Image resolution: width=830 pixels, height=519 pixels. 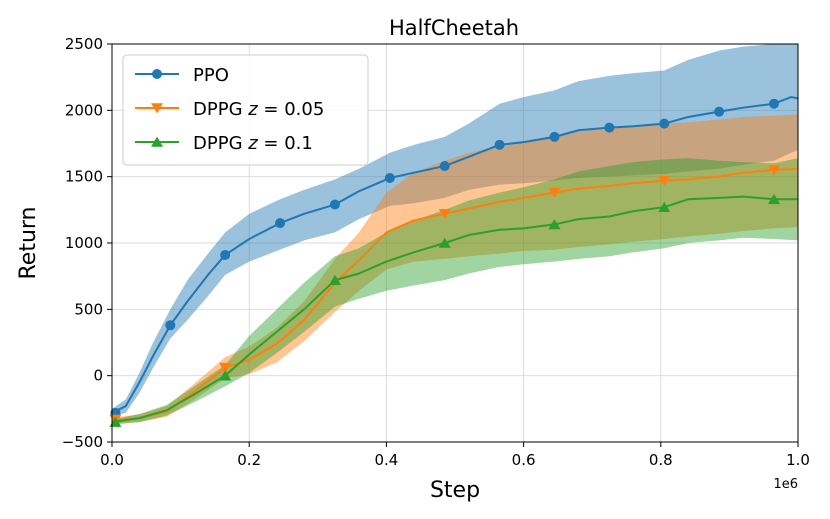 What do you see at coordinates (82, 442) in the screenshot?
I see `y-tick-label: −500` at bounding box center [82, 442].